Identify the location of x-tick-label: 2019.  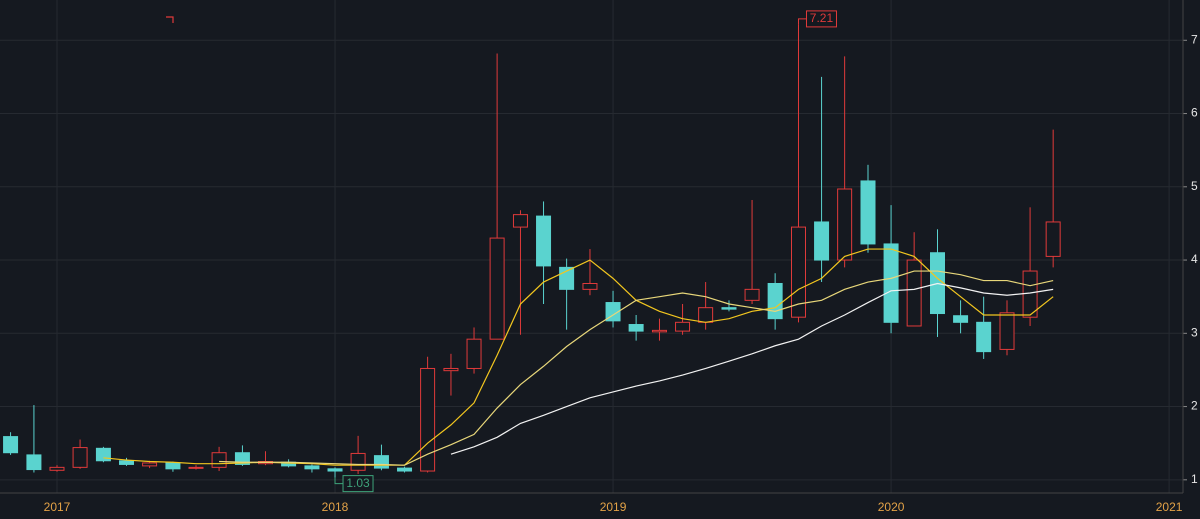
(613, 507).